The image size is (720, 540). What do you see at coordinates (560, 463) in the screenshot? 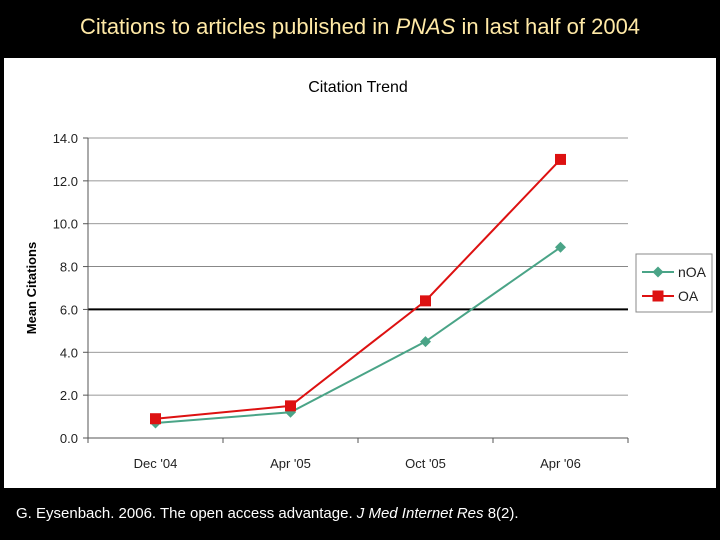
I see `x-tick-label: Apr '06` at bounding box center [560, 463].